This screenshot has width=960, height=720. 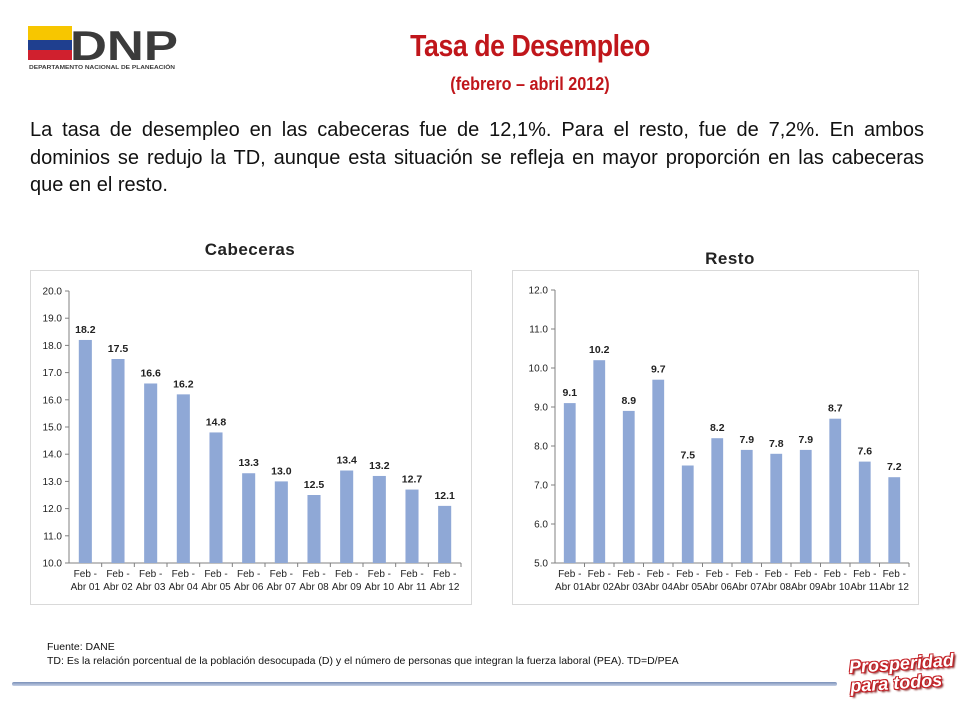 I want to click on y-tick-label: 20.0, so click(x=53, y=292).